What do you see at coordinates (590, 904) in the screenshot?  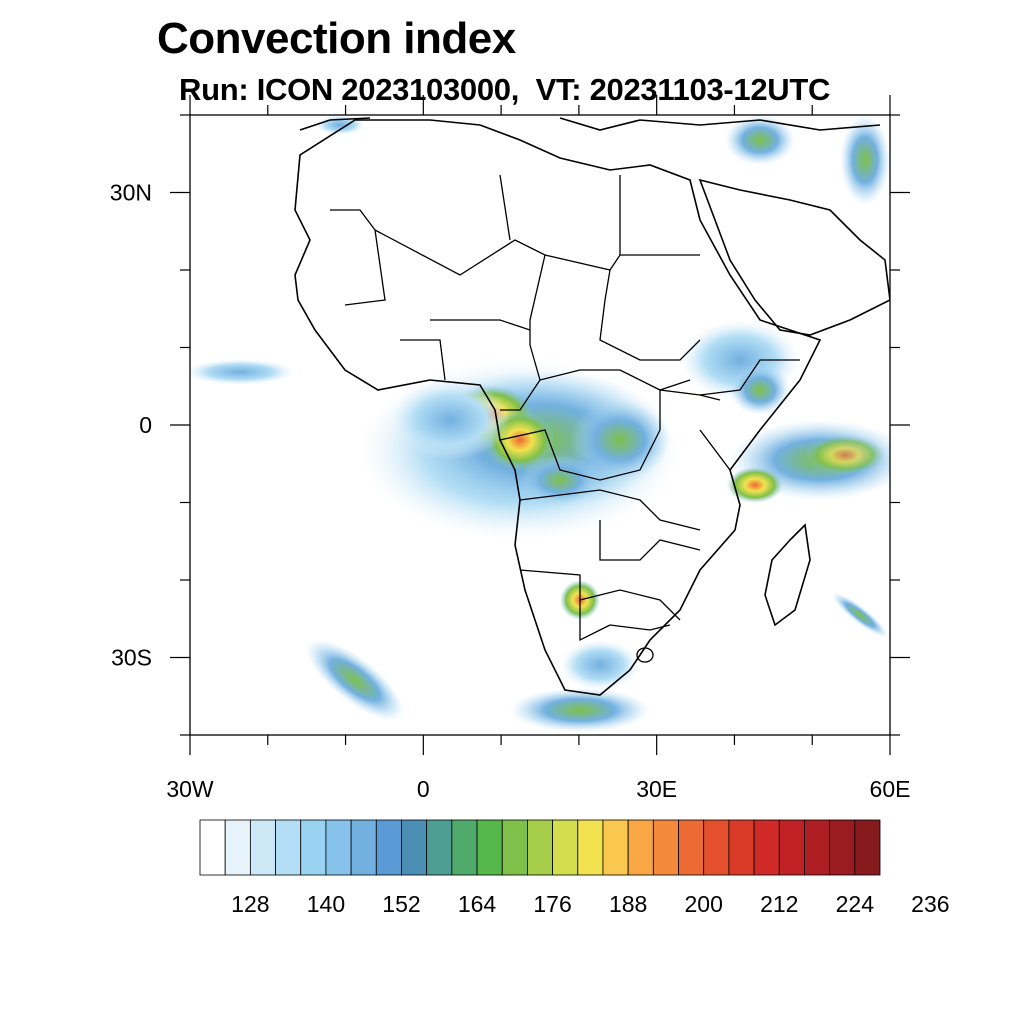 I see `colorbar-labels: 128 140 152 164 176 188 200 212 224 236` at bounding box center [590, 904].